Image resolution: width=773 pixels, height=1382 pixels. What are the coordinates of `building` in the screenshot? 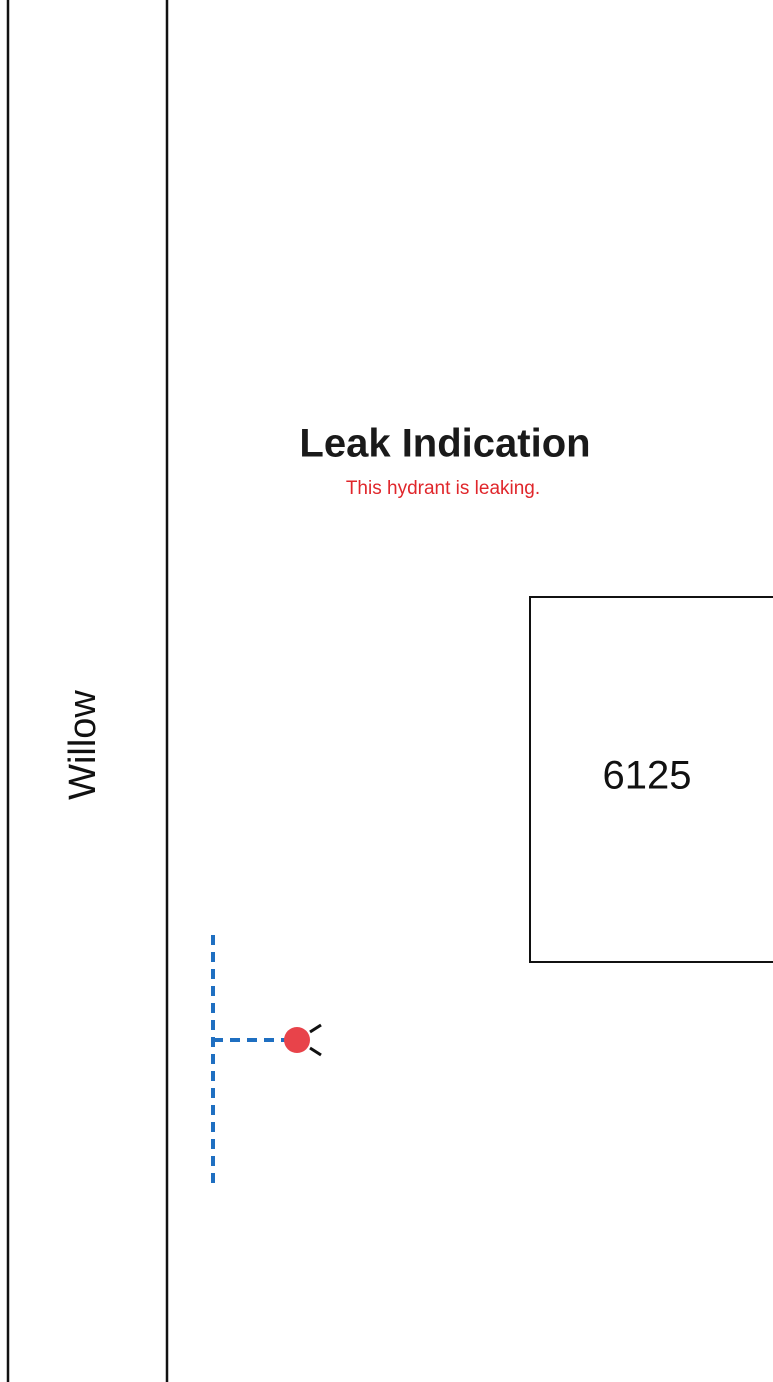 It's located at (651, 779).